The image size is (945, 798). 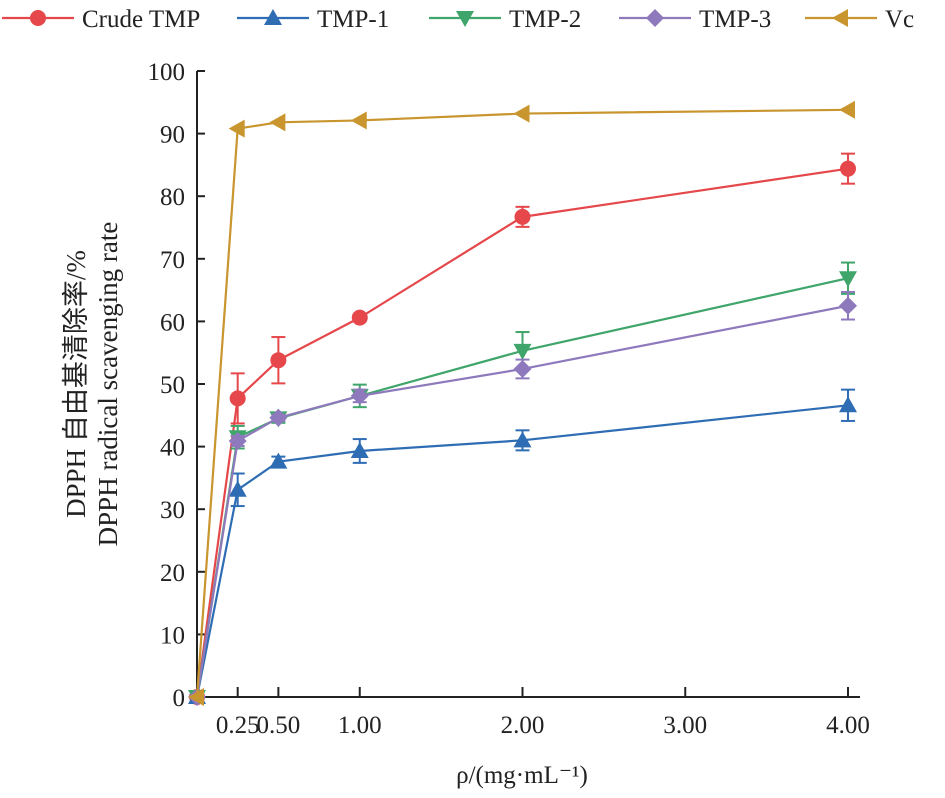 What do you see at coordinates (172, 260) in the screenshot?
I see `y-tick-label: 70` at bounding box center [172, 260].